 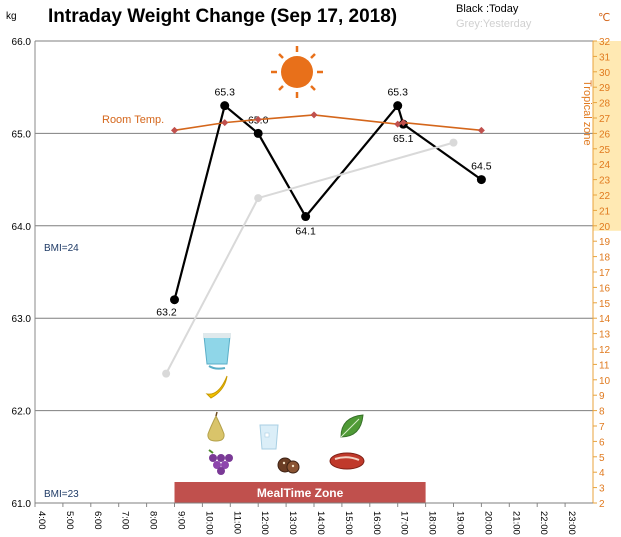 I want to click on y2-tick-label: 26, so click(x=605, y=134).